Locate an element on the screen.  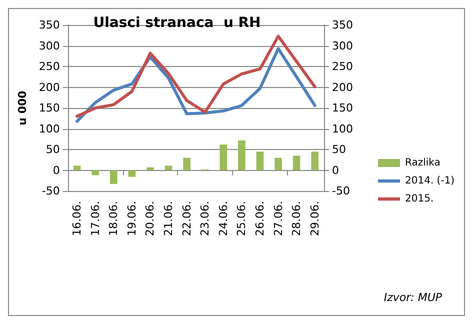
legend-label: Razlika is located at coordinates (422, 163).